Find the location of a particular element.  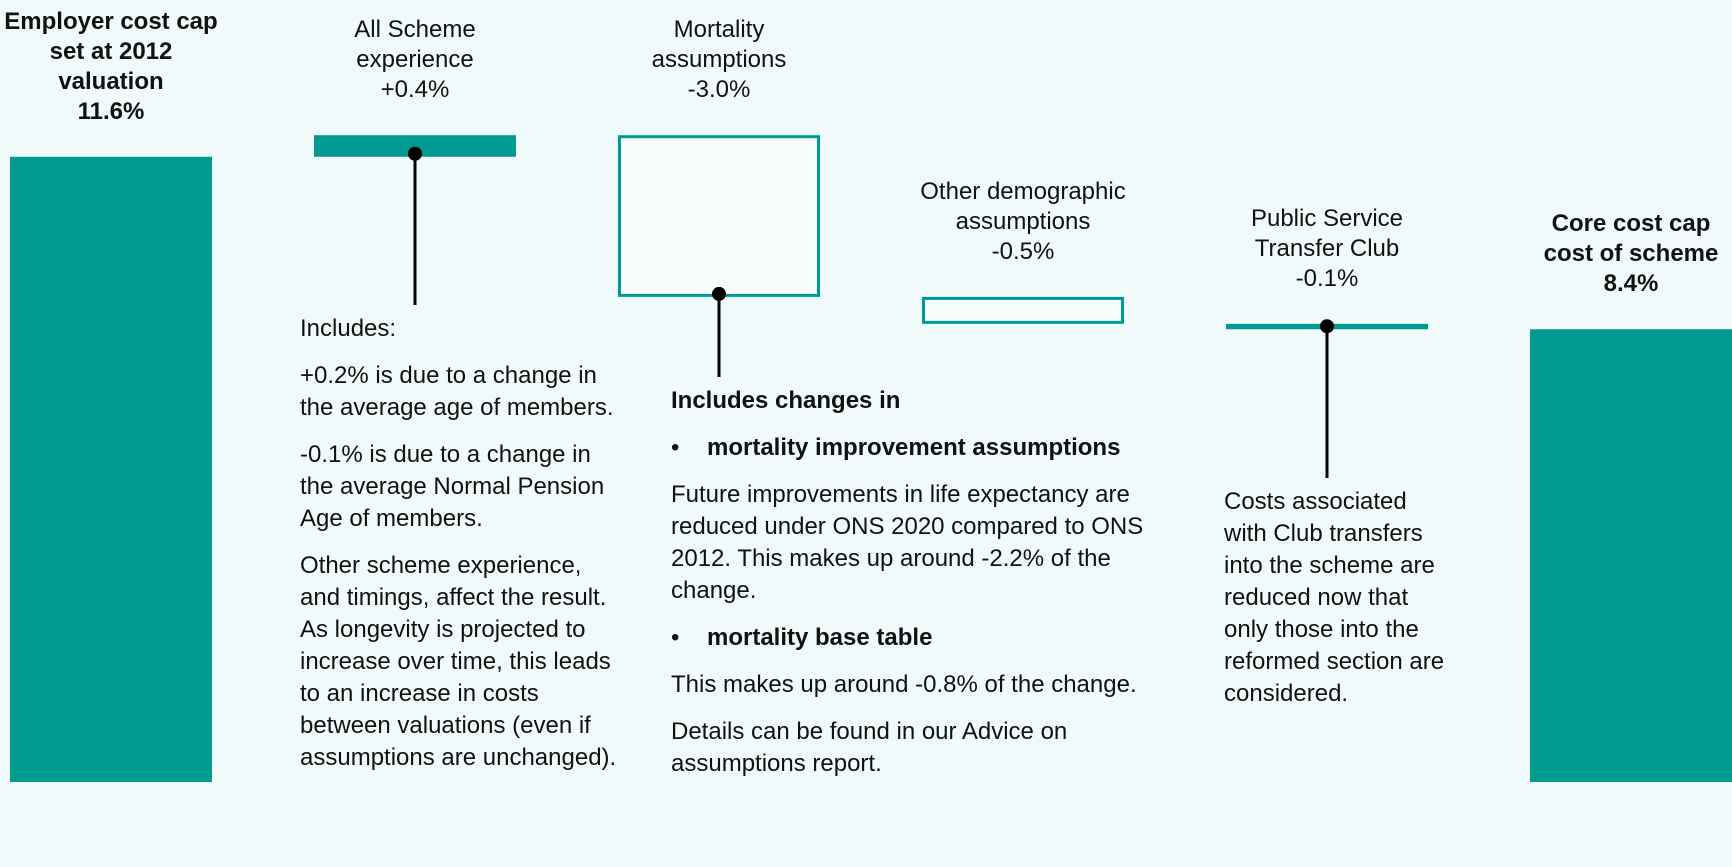

value-label: -0.1% is located at coordinates (1327, 278).